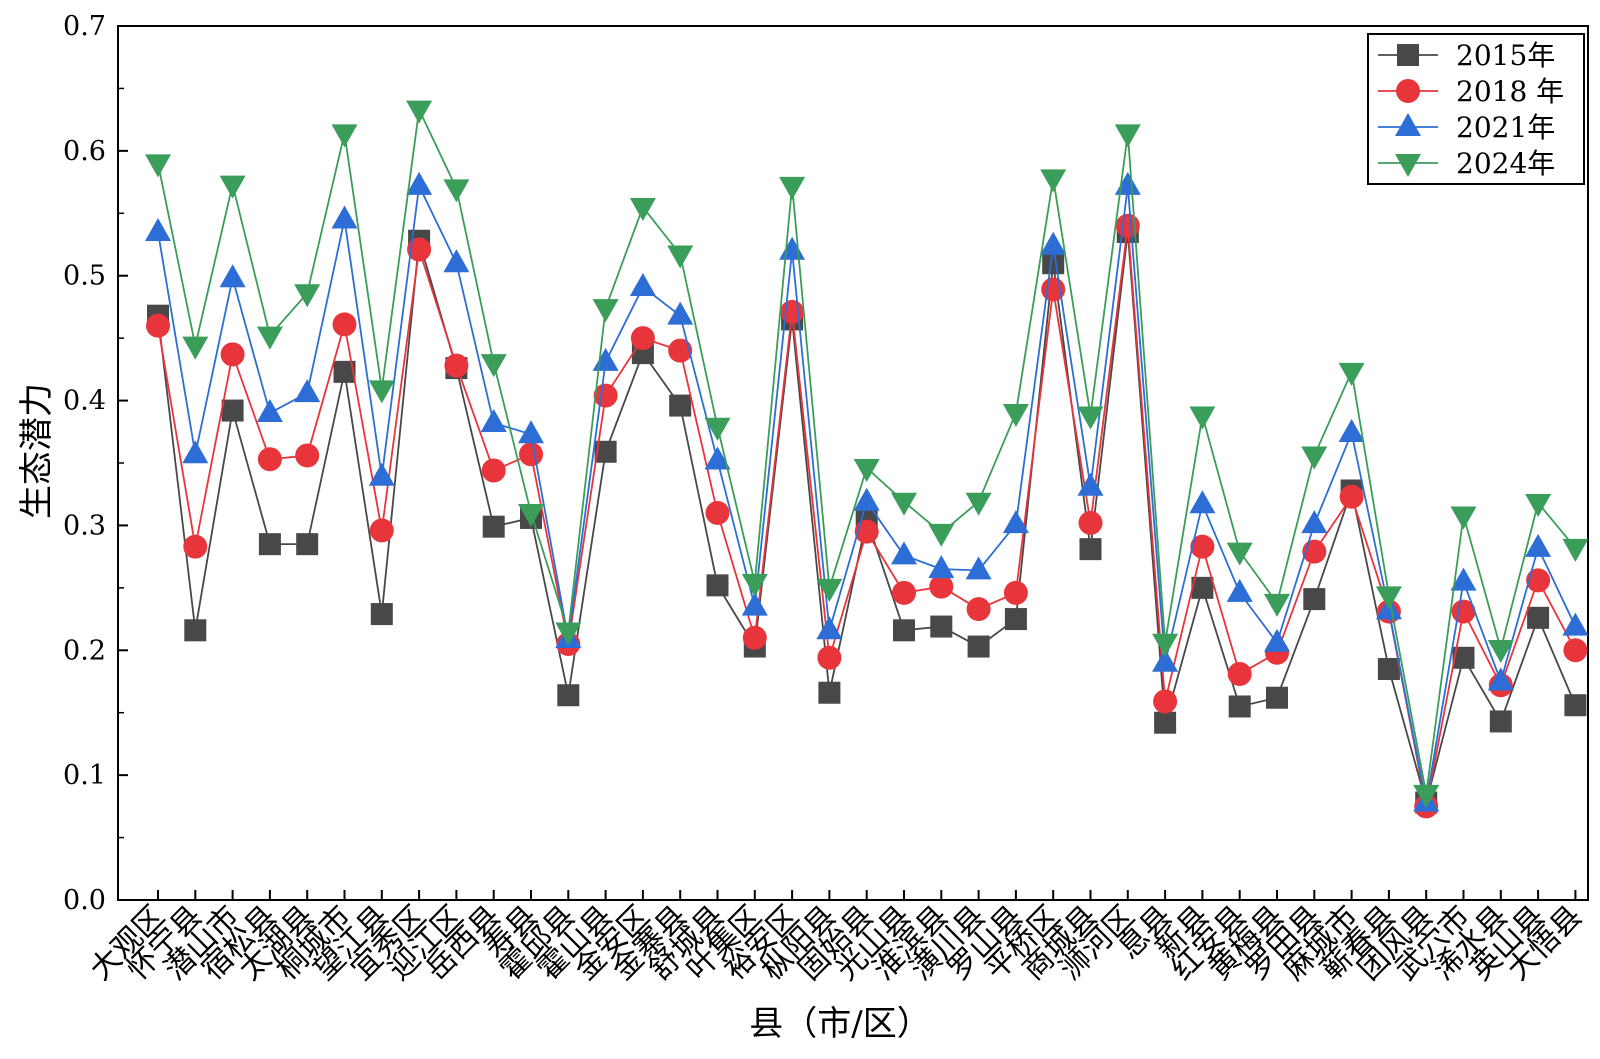  I want to click on y-axis-label: 生态潜力, so click(37, 451).